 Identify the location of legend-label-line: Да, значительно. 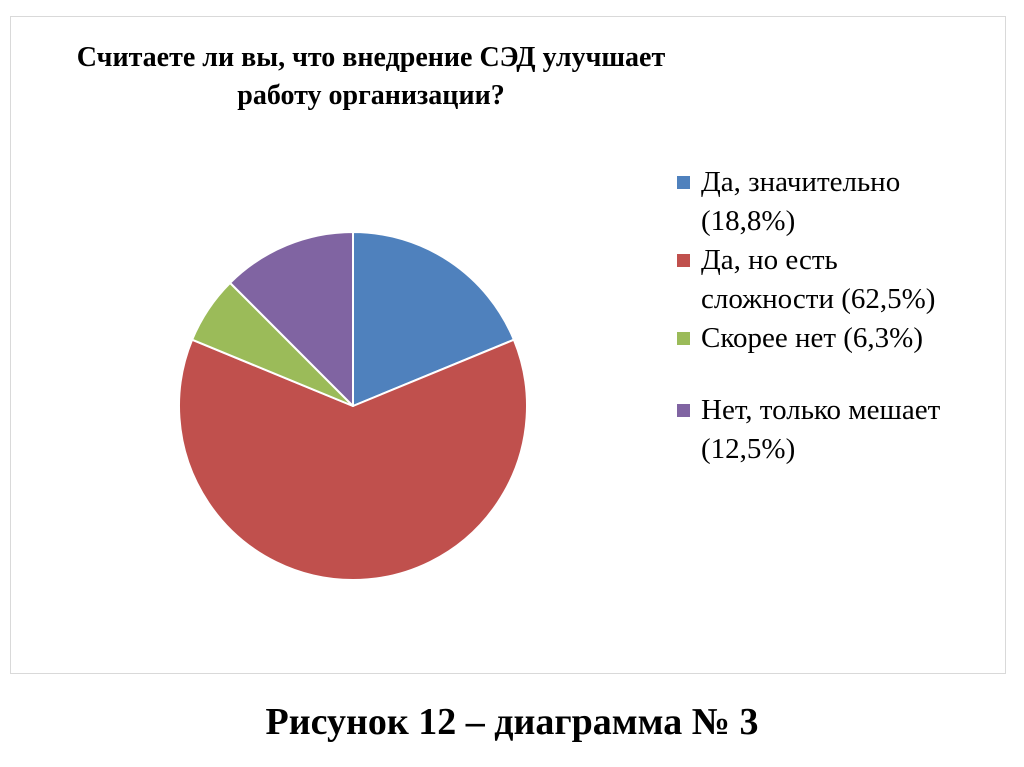
(801, 182).